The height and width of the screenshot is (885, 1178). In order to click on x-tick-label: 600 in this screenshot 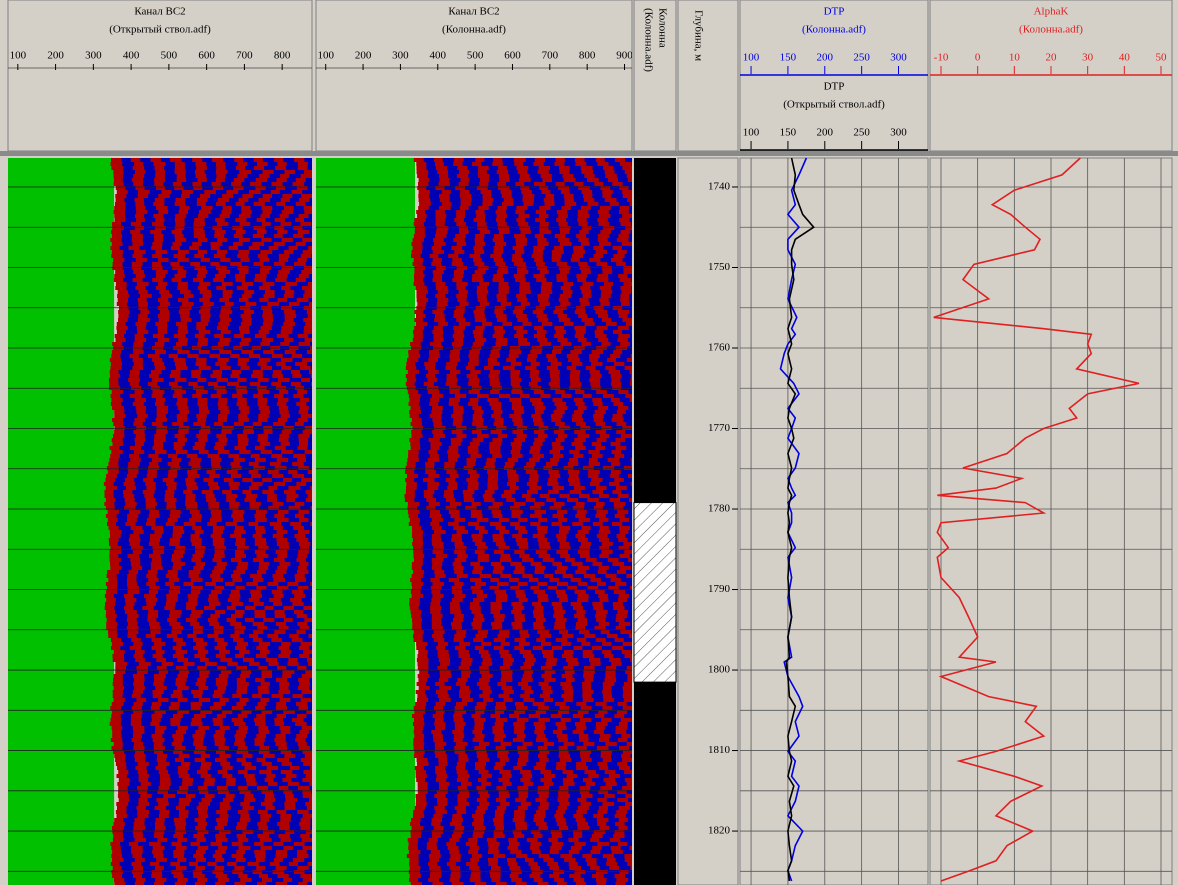, I will do `click(206, 56)`.